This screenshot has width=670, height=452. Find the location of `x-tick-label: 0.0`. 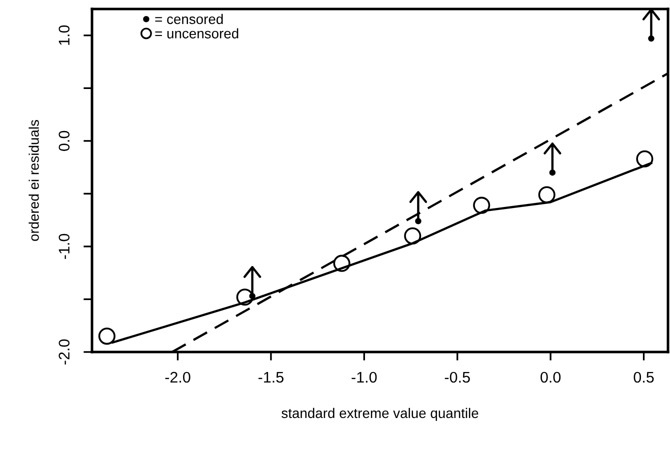

x-tick-label: 0.0 is located at coordinates (550, 377).